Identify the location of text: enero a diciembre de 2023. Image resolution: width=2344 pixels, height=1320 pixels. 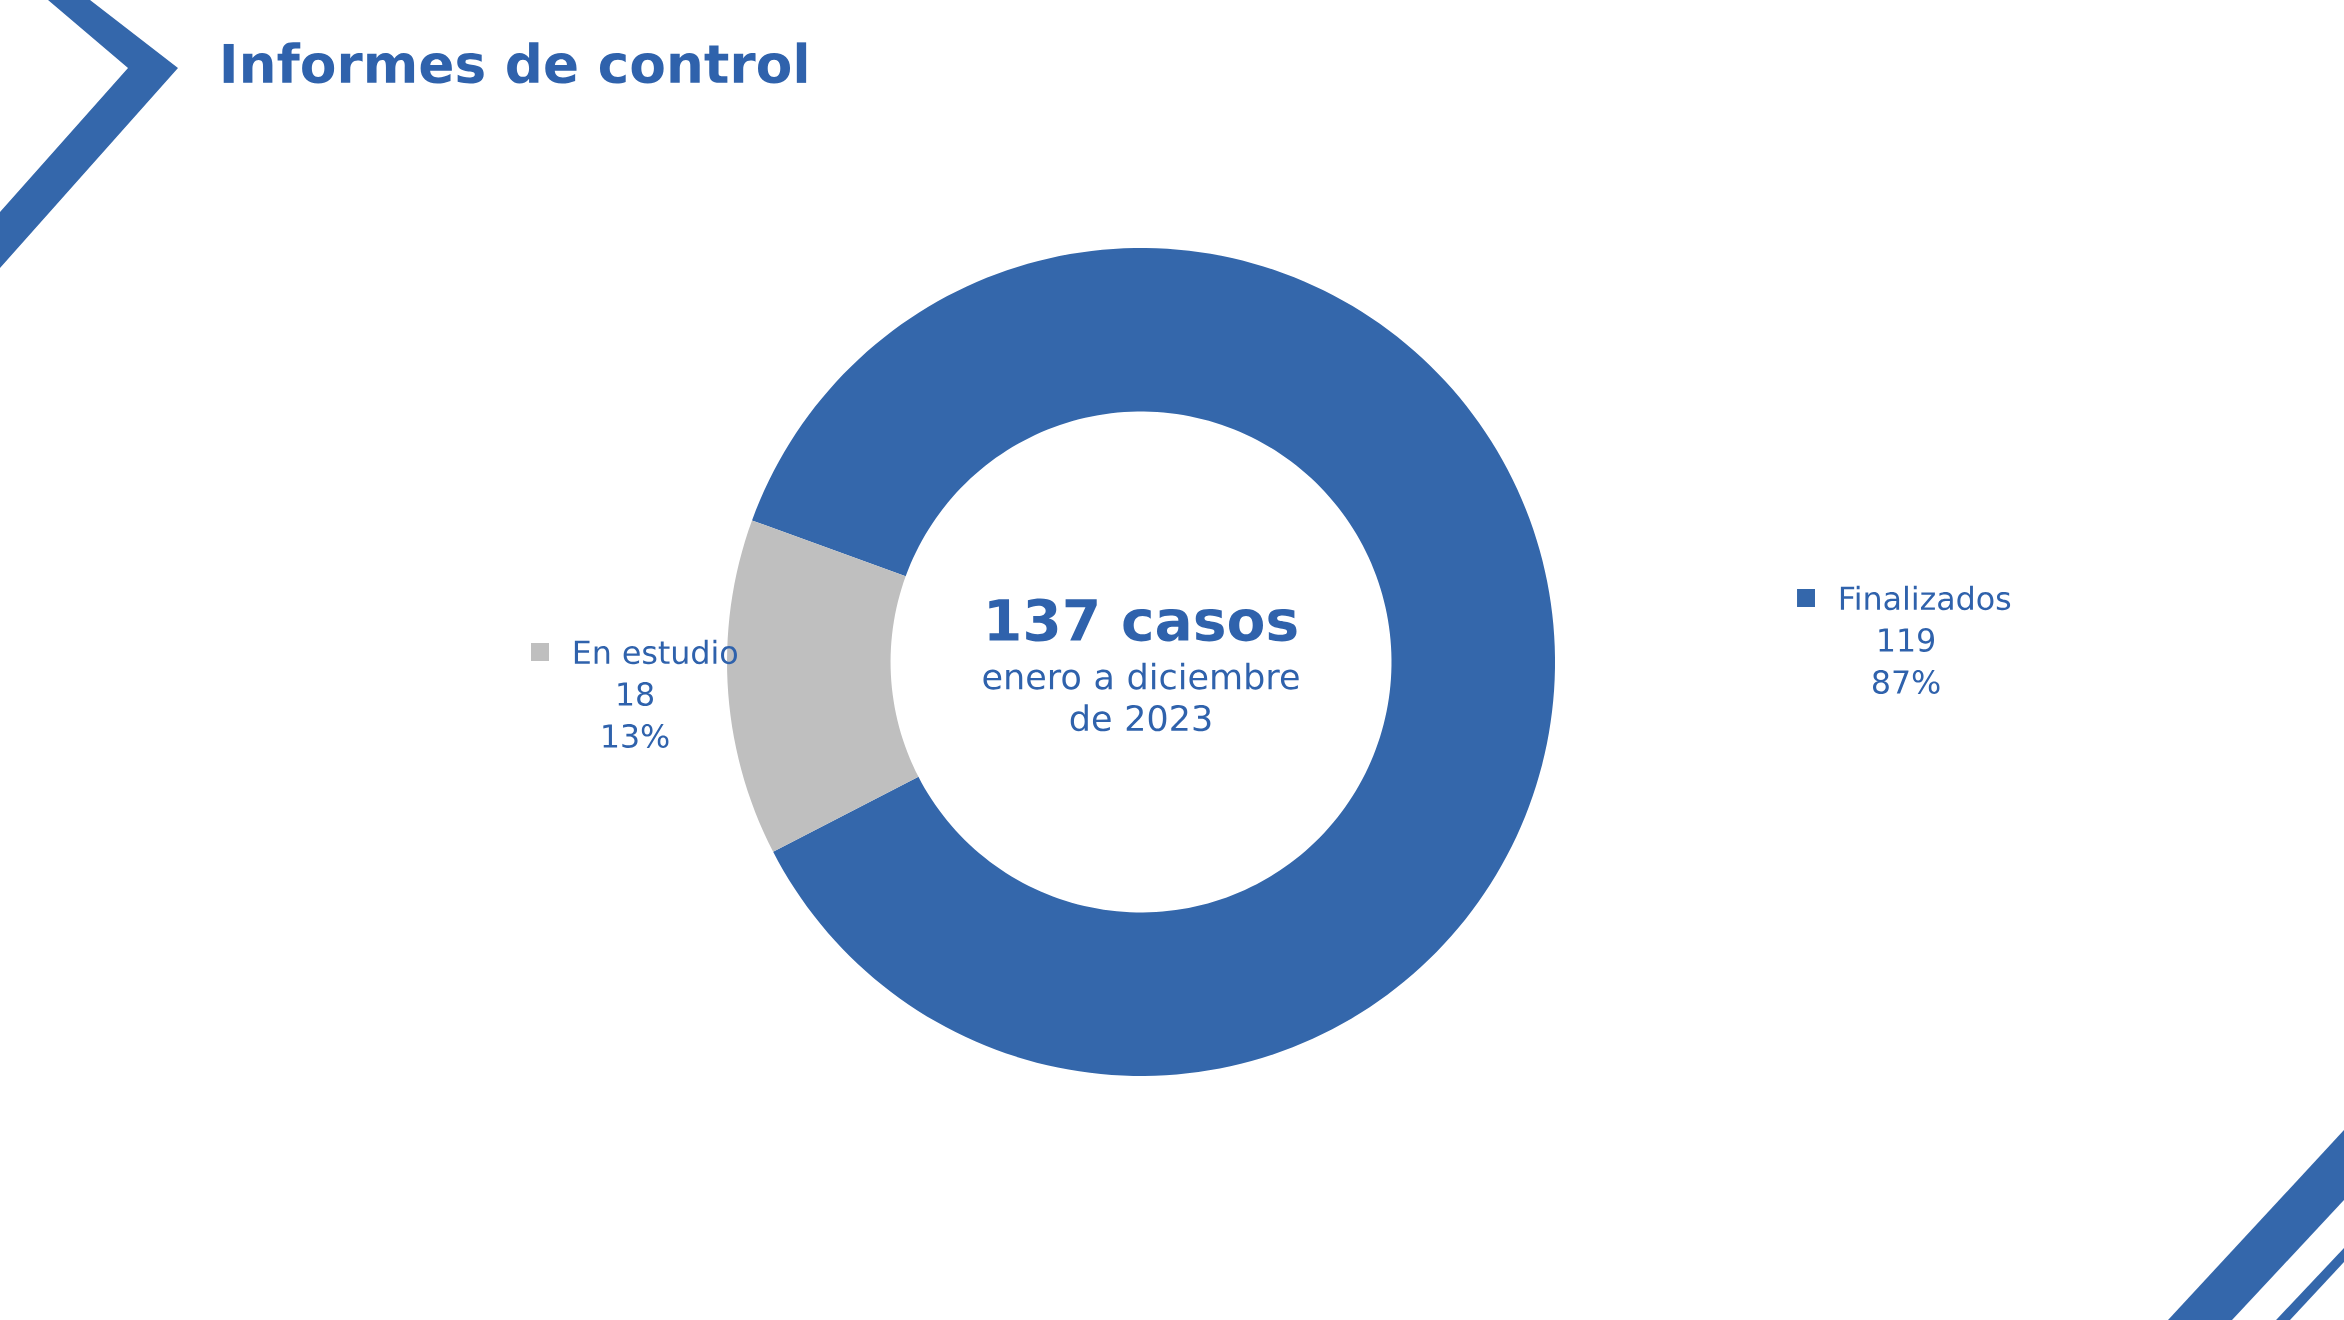
(1141, 697).